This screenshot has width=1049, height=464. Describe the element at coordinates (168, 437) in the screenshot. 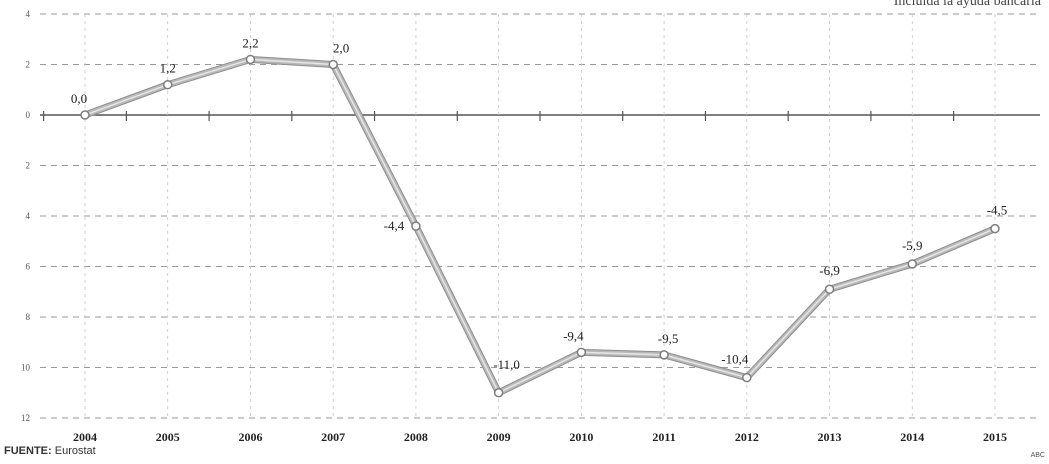

I see `x-tick-label: 2005` at that location.